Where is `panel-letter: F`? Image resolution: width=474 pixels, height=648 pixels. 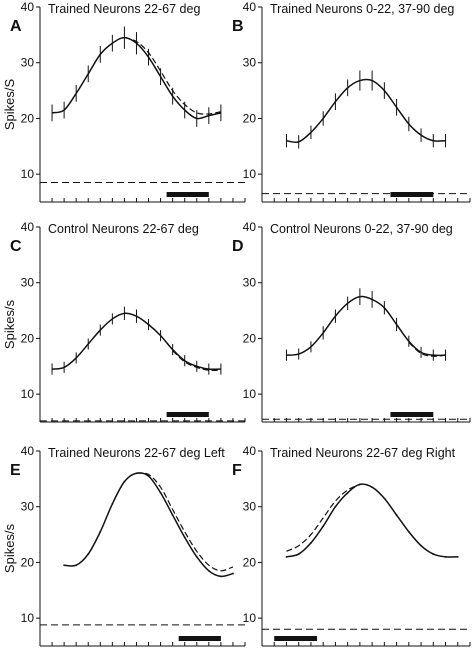 panel-letter: F is located at coordinates (237, 470).